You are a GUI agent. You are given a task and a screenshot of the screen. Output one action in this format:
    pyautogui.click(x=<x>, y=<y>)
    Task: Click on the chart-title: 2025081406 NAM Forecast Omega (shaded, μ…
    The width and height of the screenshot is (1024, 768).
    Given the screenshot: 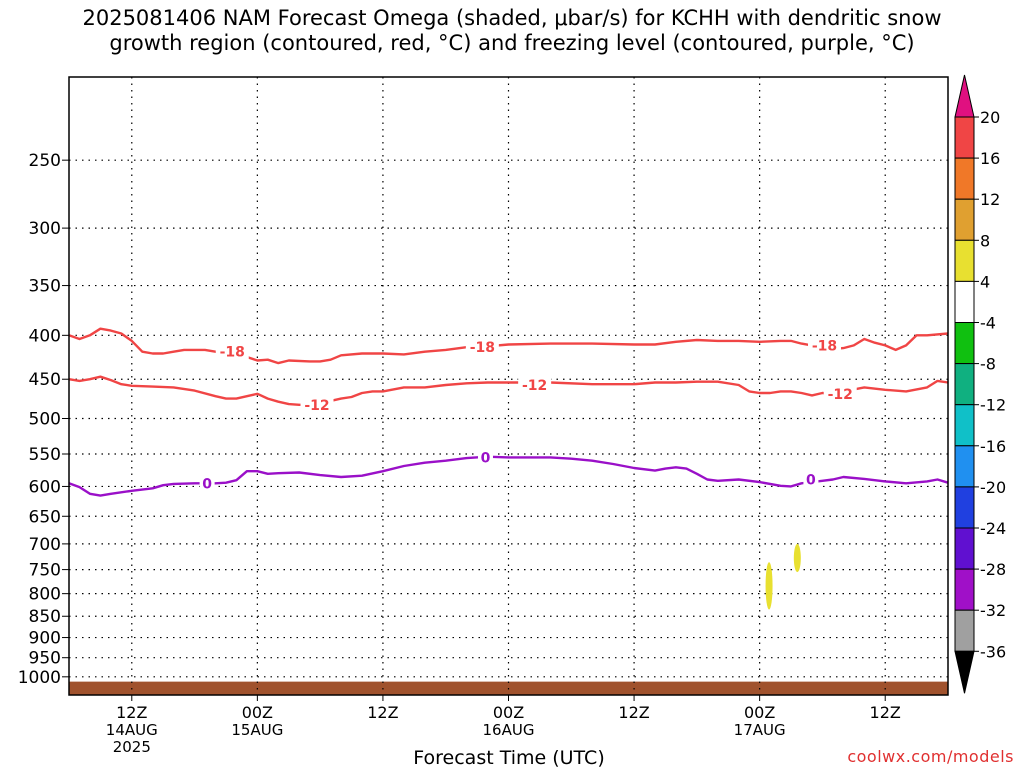 What is the action you would take?
    pyautogui.click(x=512, y=31)
    